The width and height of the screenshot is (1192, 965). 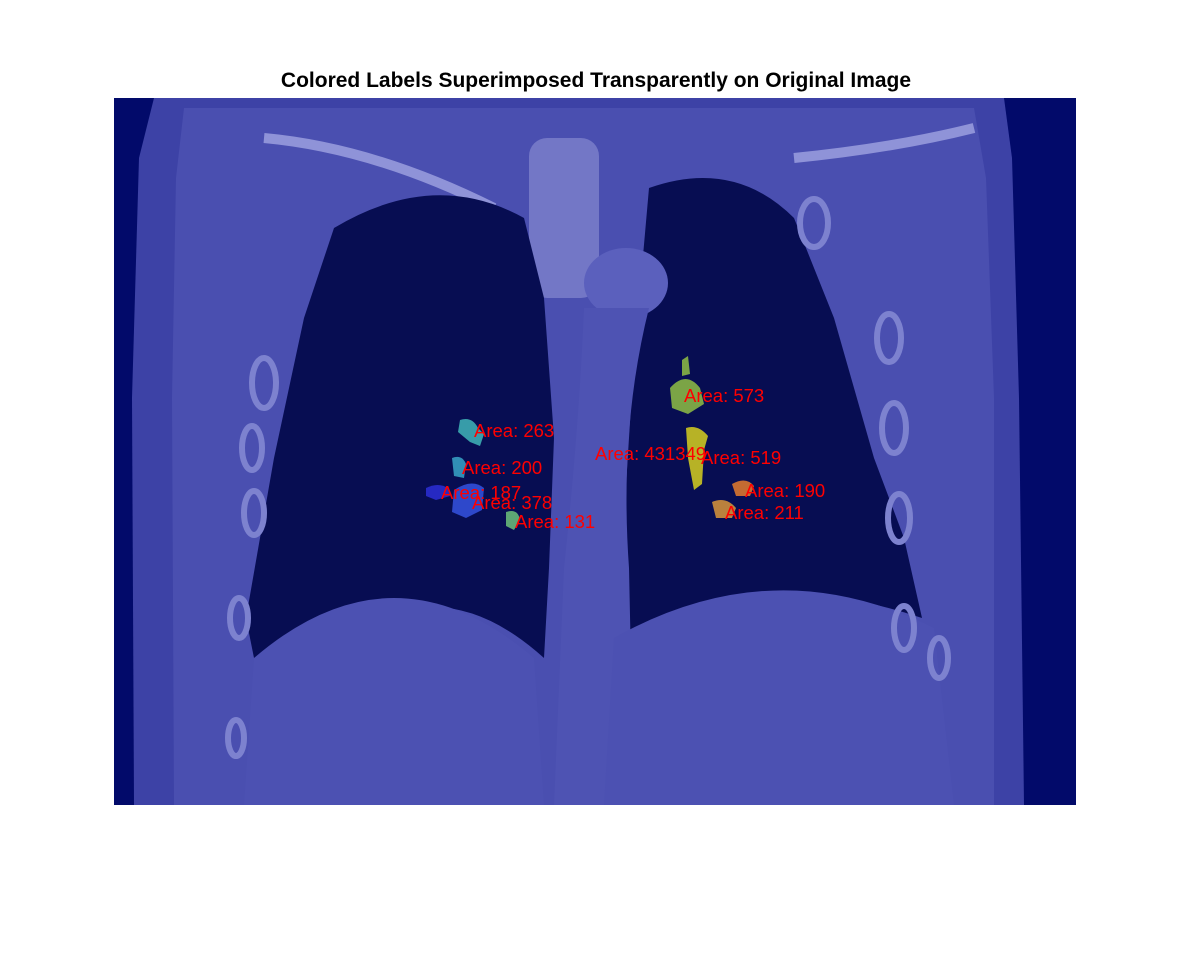 What do you see at coordinates (764, 512) in the screenshot?
I see `area-label-211: Area: 211` at bounding box center [764, 512].